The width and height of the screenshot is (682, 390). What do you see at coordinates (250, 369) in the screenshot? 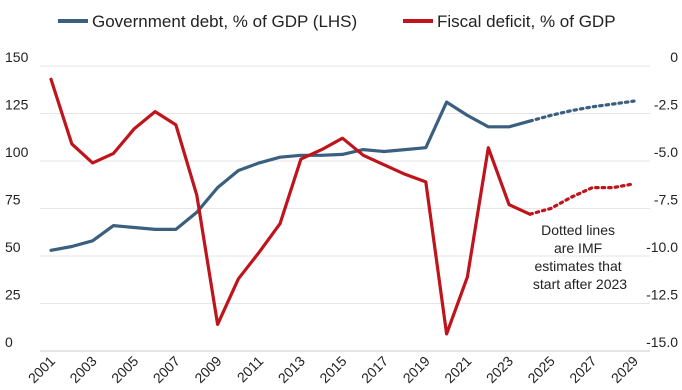
I see `x-tick-label: 2011` at bounding box center [250, 369].